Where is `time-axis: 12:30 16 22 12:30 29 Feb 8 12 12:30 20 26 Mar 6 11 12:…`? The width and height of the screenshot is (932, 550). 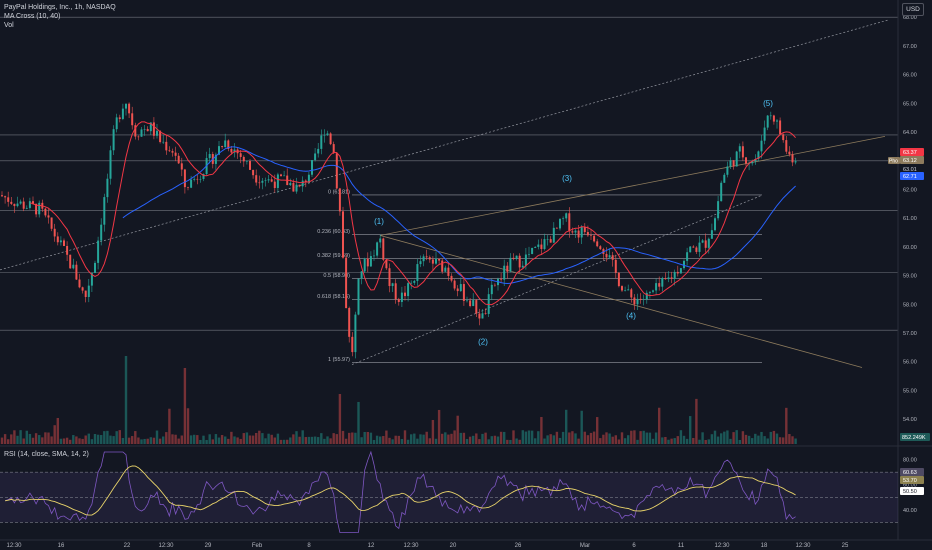 time-axis: 12:30 16 22 12:30 29 Feb 8 12 12:30 20 26 Mar 6 11 12:… is located at coordinates (427, 546).